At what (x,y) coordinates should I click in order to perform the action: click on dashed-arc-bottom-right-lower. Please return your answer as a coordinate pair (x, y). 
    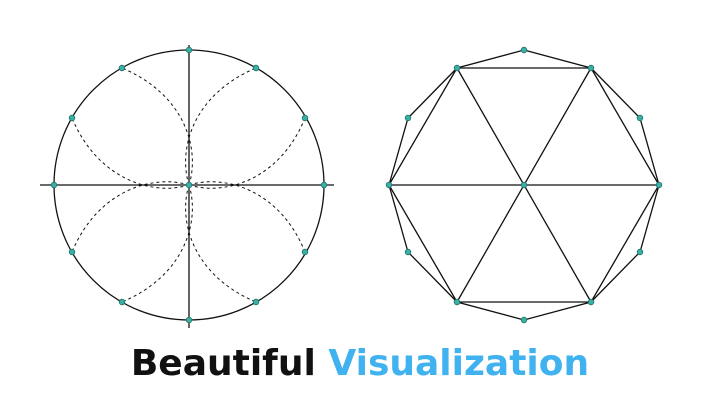
    Looking at the image, I should click on (221, 243).